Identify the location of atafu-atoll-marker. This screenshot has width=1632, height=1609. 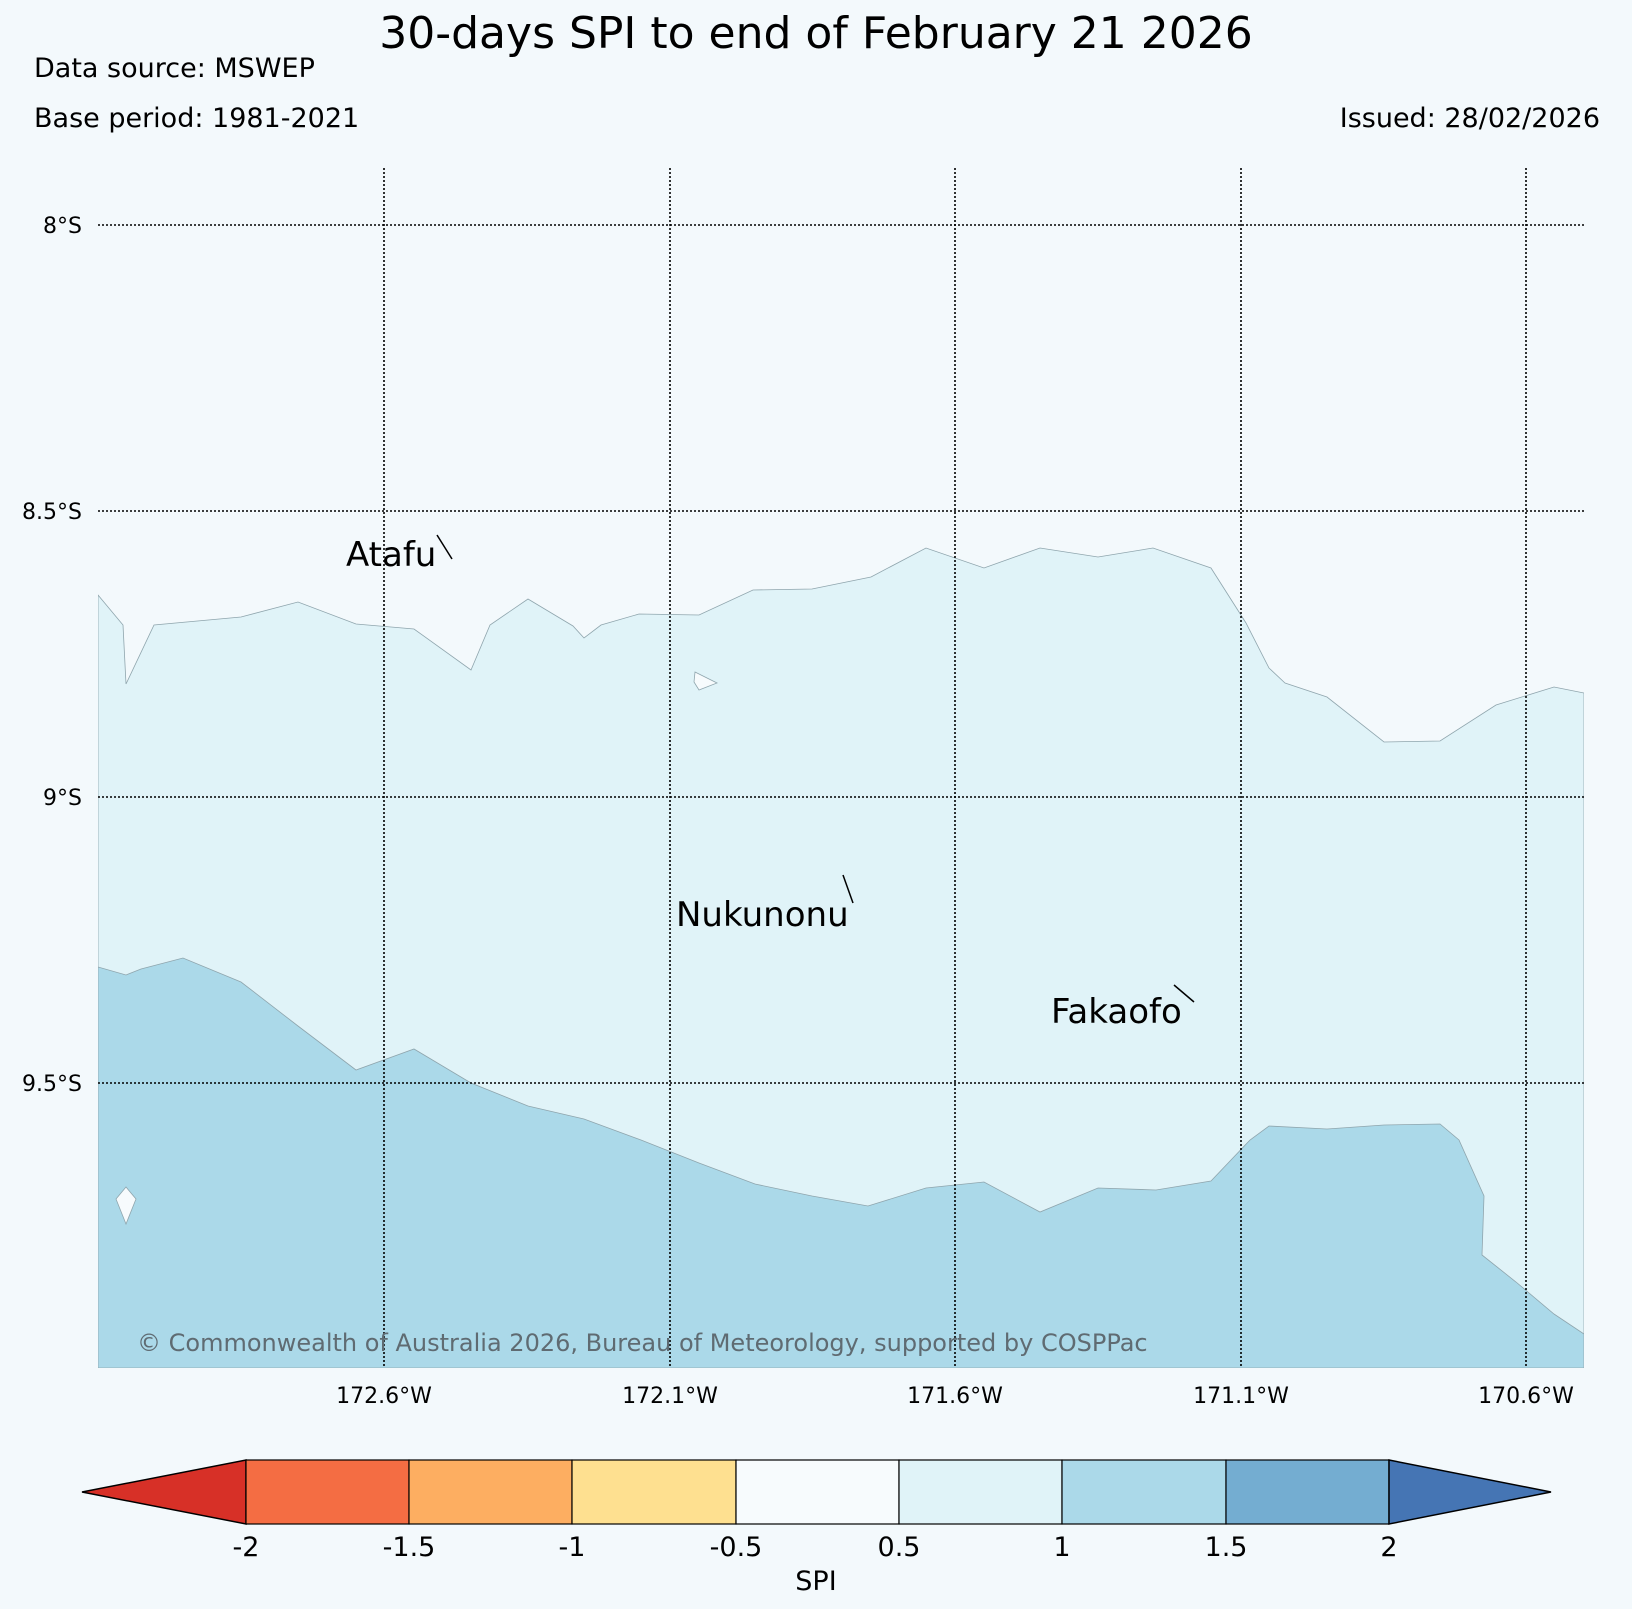
(444, 547).